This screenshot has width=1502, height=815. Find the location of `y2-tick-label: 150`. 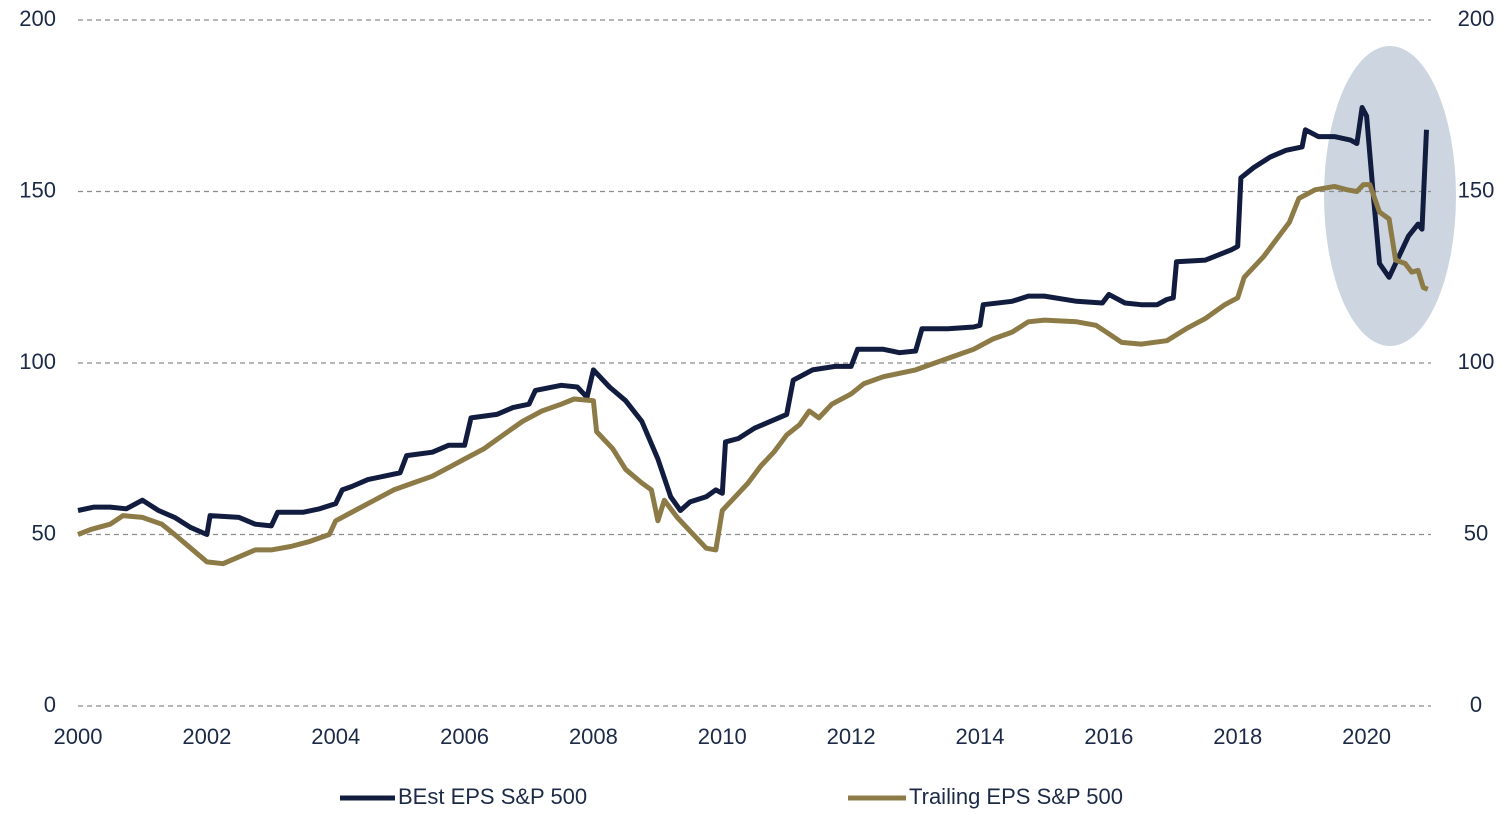

y2-tick-label: 150 is located at coordinates (1476, 189).